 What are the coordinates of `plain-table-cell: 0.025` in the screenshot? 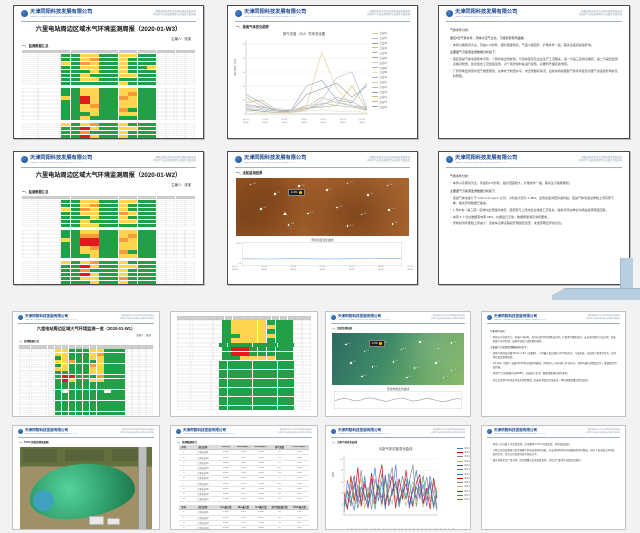 It's located at (225, 462).